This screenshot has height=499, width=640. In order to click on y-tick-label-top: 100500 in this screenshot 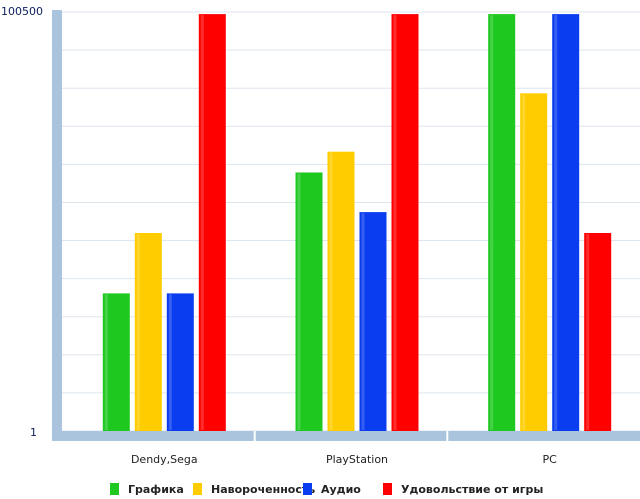, I will do `click(22, 11)`.